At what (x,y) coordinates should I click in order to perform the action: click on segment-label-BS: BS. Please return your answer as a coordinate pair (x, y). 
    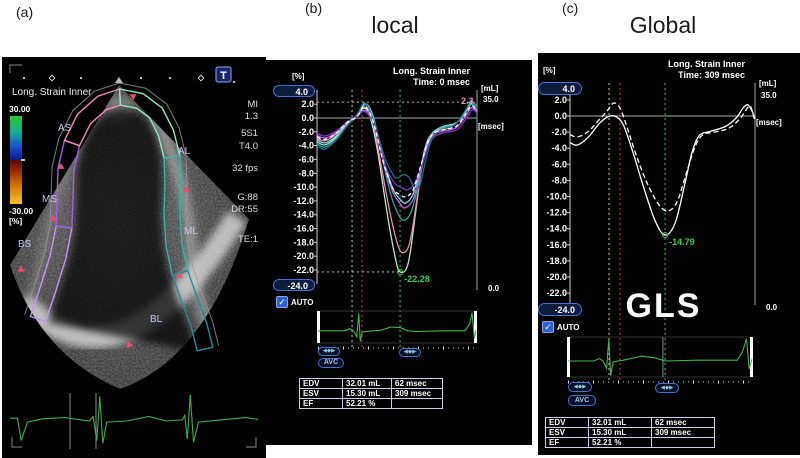
    Looking at the image, I should click on (25, 244).